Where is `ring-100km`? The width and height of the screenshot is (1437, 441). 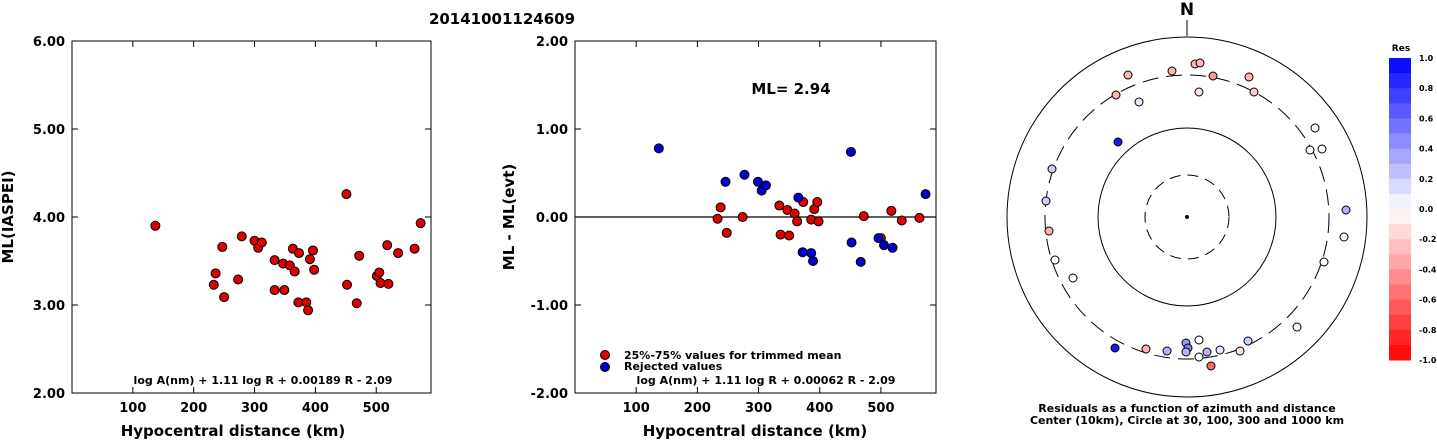
ring-100km is located at coordinates (1187, 217).